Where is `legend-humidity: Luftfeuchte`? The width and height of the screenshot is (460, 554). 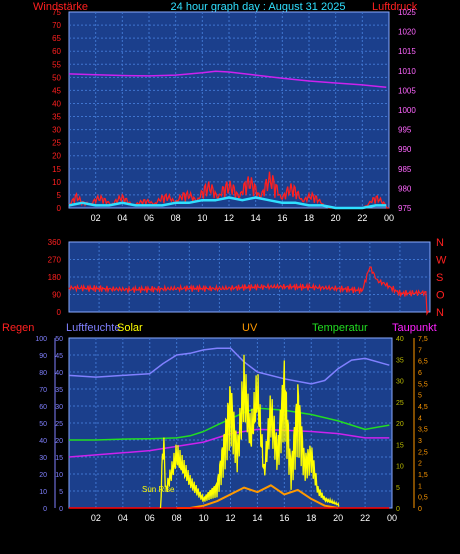
legend-humidity: Luftfeuchte is located at coordinates (93, 328).